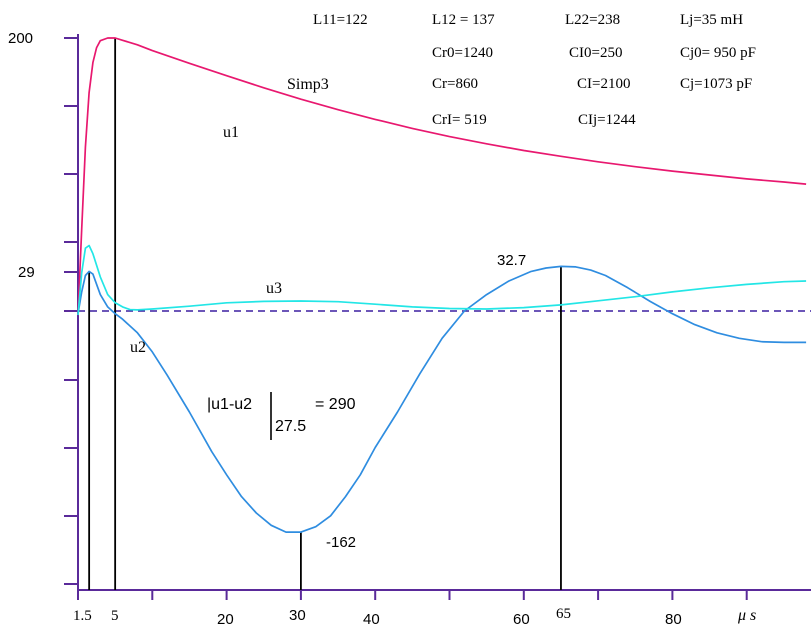 Image resolution: width=811 pixels, height=629 pixels. I want to click on x-tick-label-20: 20, so click(225, 619).